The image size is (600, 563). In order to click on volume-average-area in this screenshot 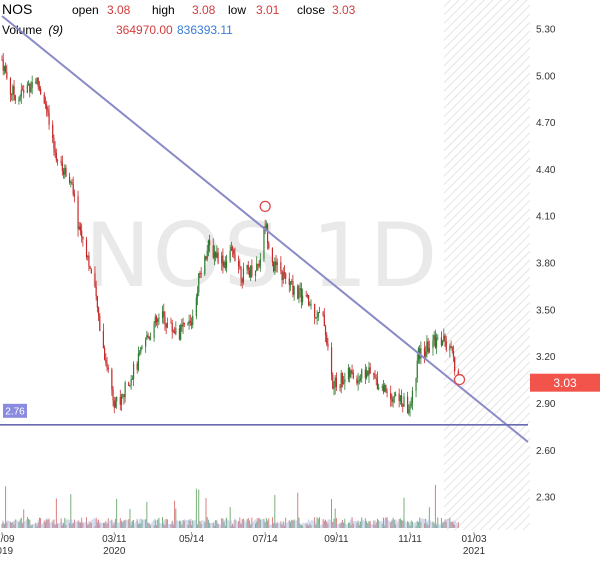, I will do `click(230, 523)`.